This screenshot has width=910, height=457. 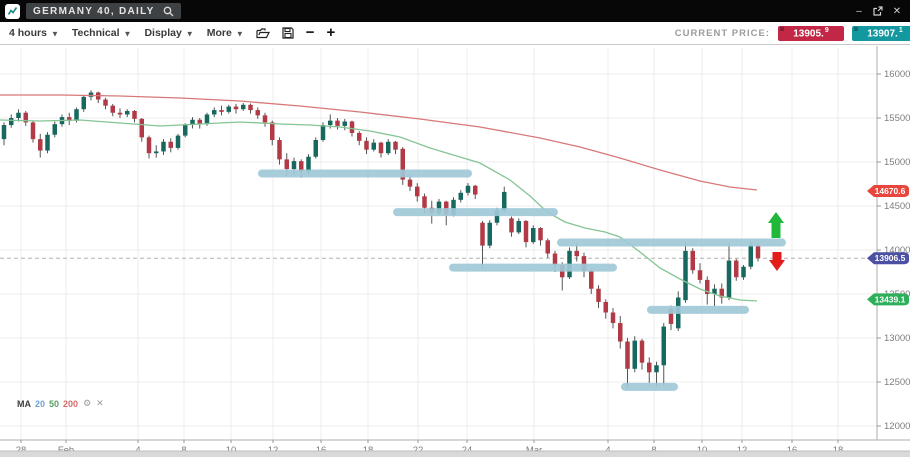 I want to click on buy-price-button: 13907.1, so click(x=881, y=33).